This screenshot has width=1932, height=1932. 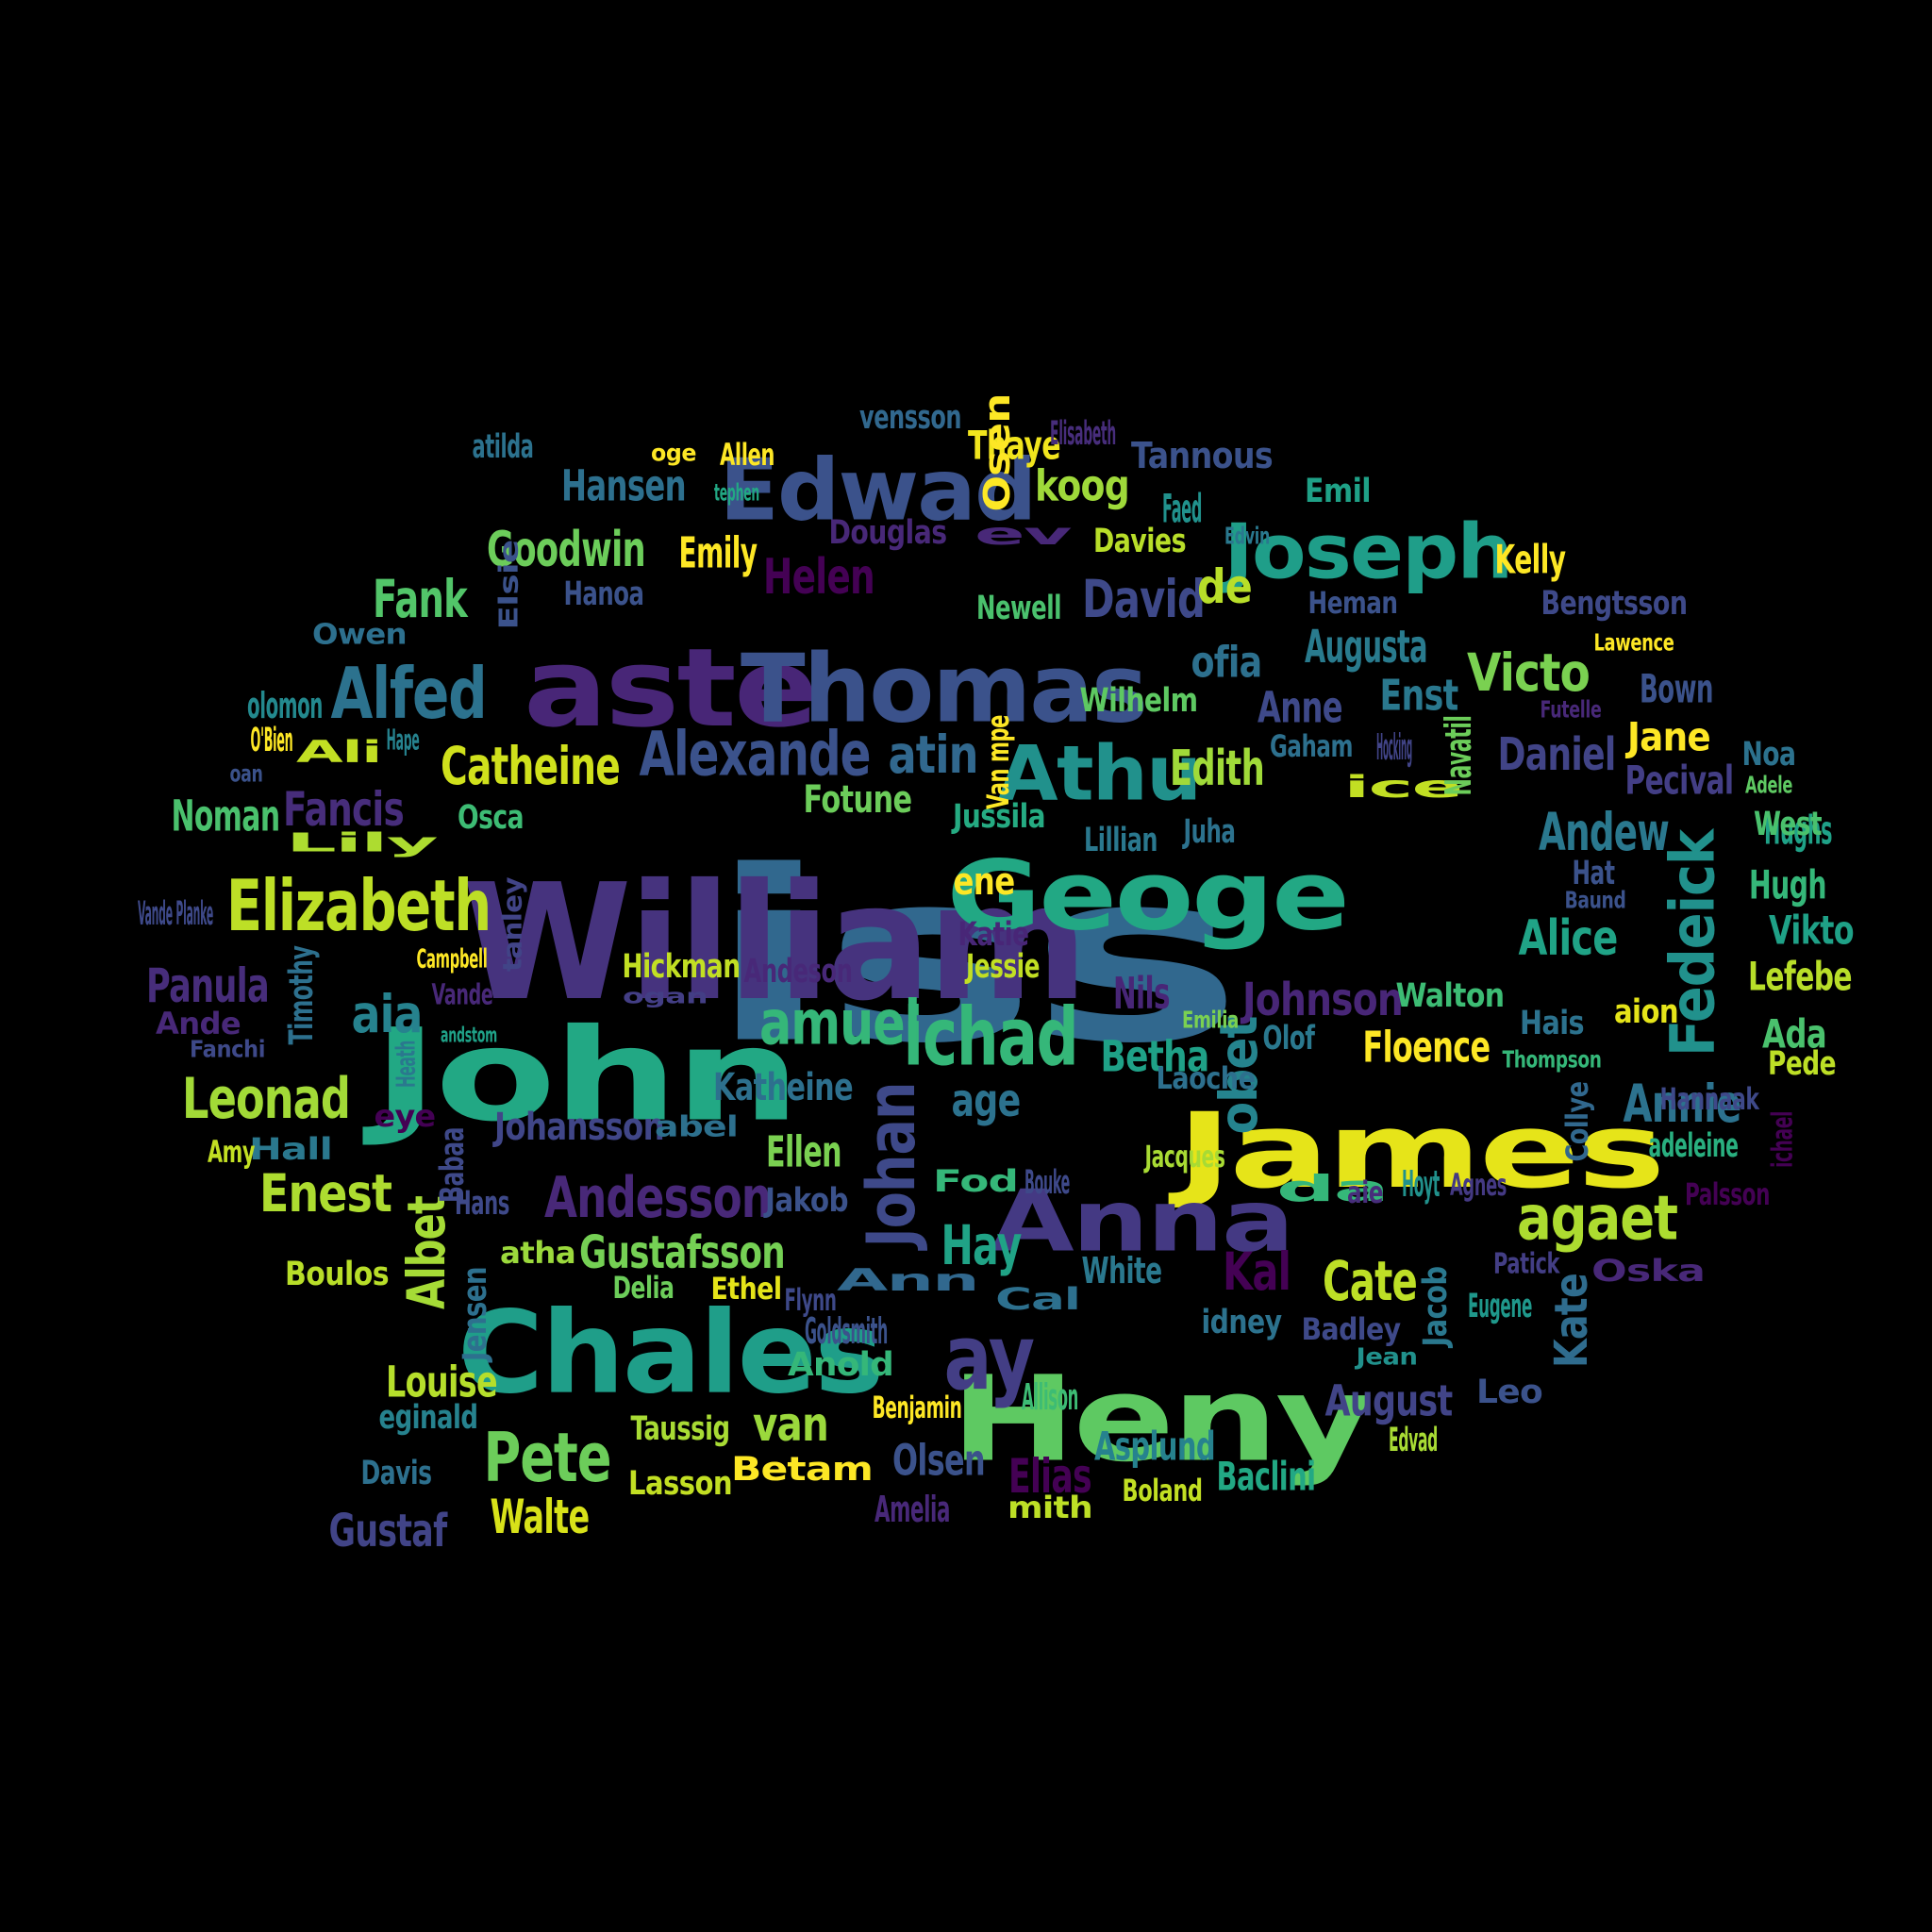 What do you see at coordinates (1312, 746) in the screenshot?
I see `word-gaham: Gaham` at bounding box center [1312, 746].